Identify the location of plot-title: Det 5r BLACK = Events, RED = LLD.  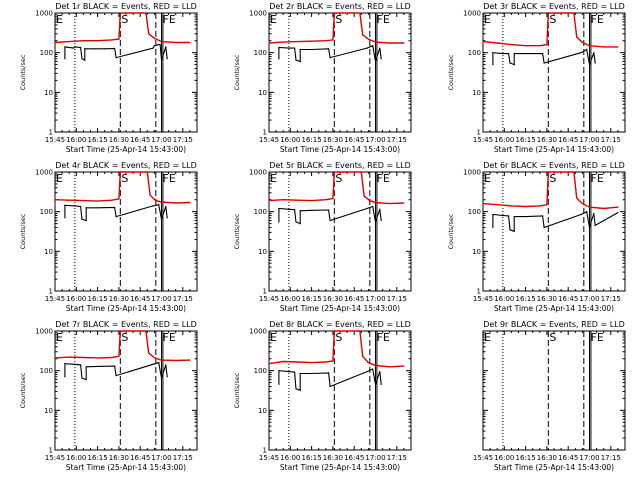
(340, 165).